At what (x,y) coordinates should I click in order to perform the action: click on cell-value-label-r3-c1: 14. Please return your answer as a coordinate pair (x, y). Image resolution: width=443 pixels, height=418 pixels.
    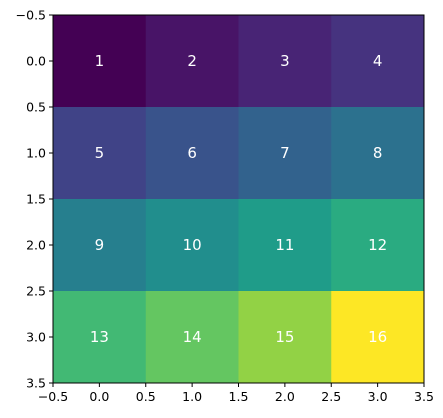
    Looking at the image, I should click on (192, 337).